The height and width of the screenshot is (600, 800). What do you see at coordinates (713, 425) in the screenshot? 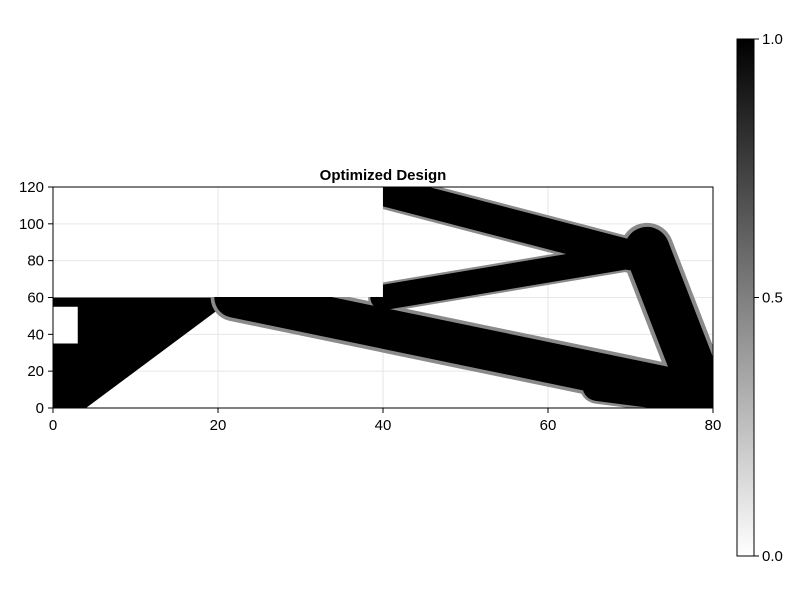
I see `x-tick-label-4: 80` at bounding box center [713, 425].